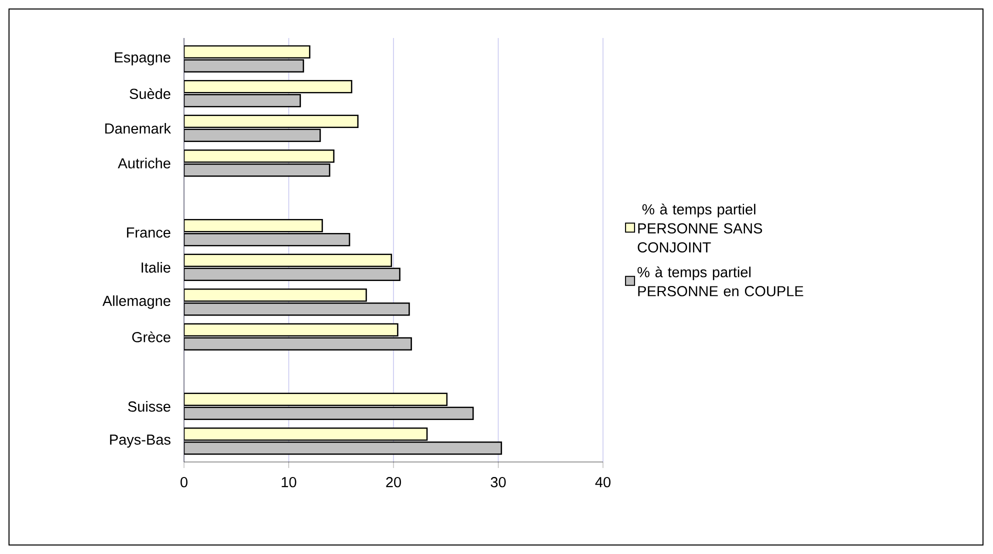 This screenshot has height=554, width=993. What do you see at coordinates (184, 482) in the screenshot?
I see `x-tick-label: 0` at bounding box center [184, 482].